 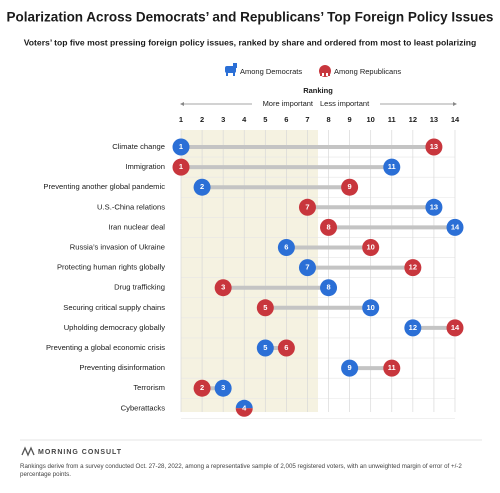 What do you see at coordinates (122, 367) in the screenshot?
I see `category-label: Preventing disinformation` at bounding box center [122, 367].